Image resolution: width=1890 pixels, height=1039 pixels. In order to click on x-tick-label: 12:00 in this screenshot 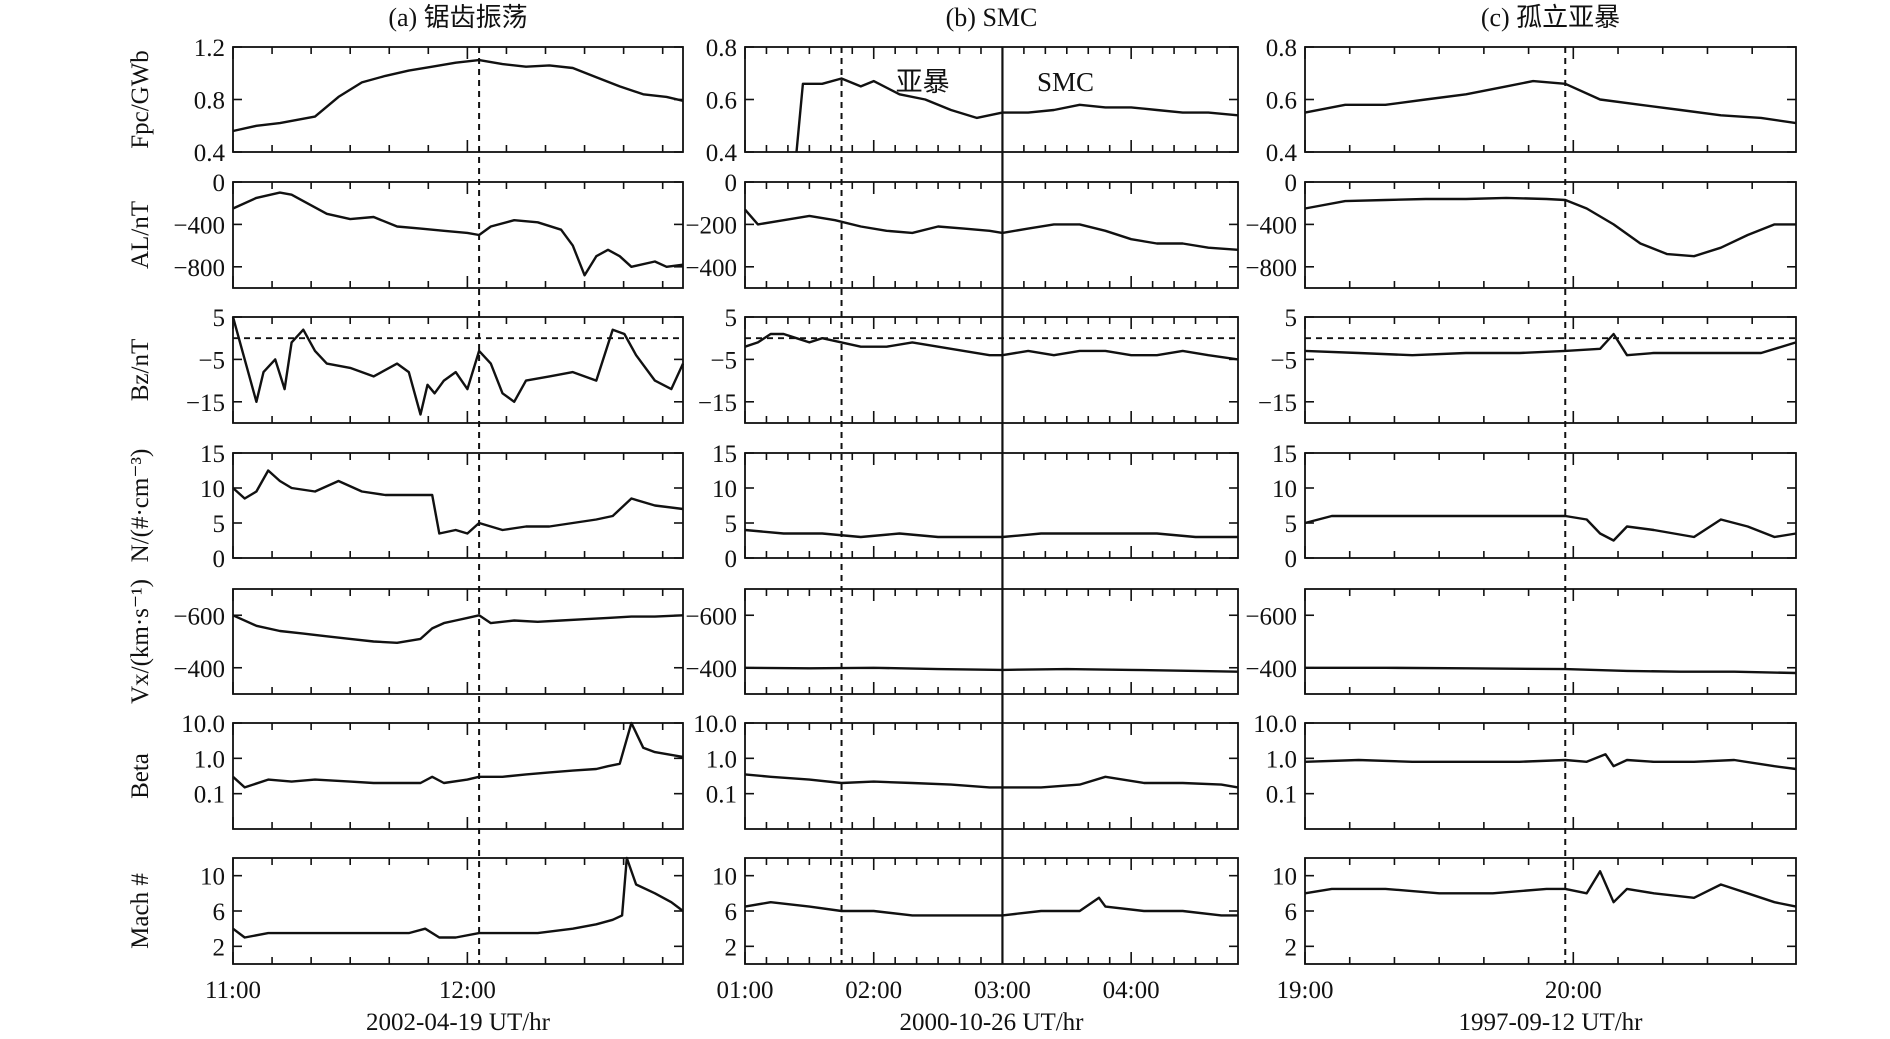, I will do `click(467, 990)`.